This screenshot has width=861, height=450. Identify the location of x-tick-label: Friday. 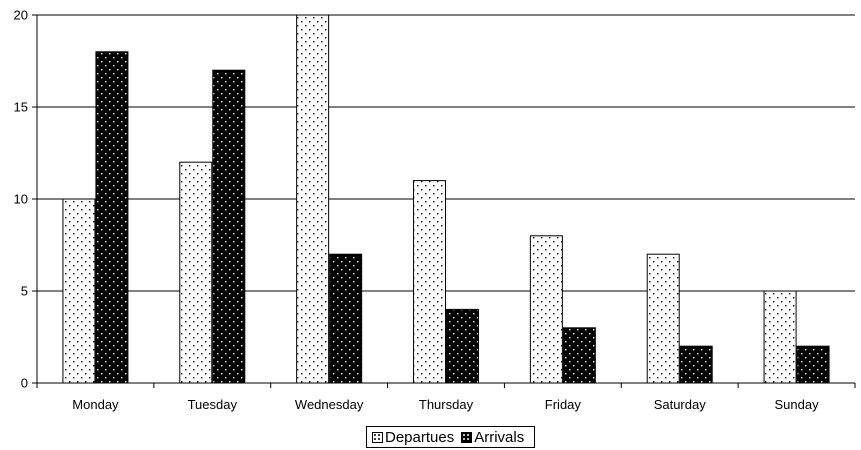
(563, 404).